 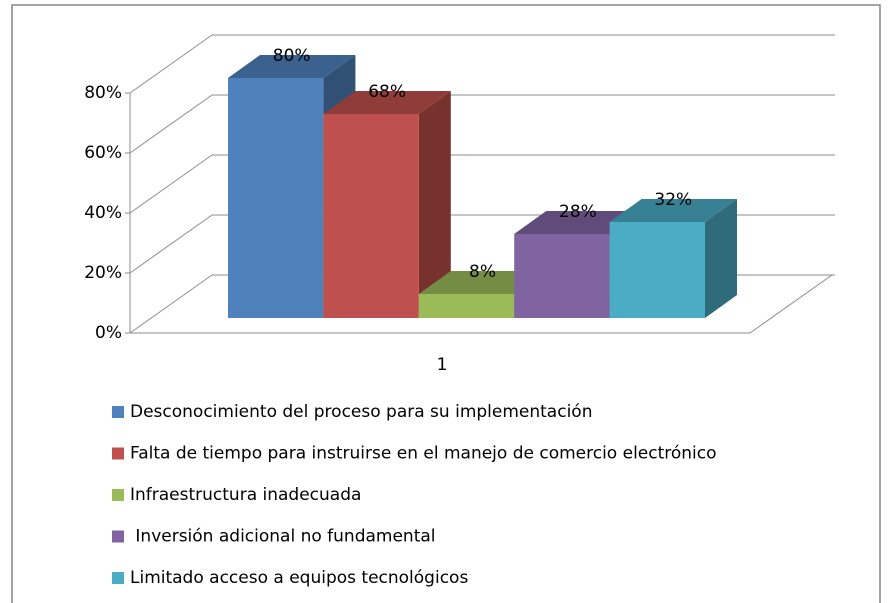 I want to click on data-label: 28%, so click(x=578, y=212).